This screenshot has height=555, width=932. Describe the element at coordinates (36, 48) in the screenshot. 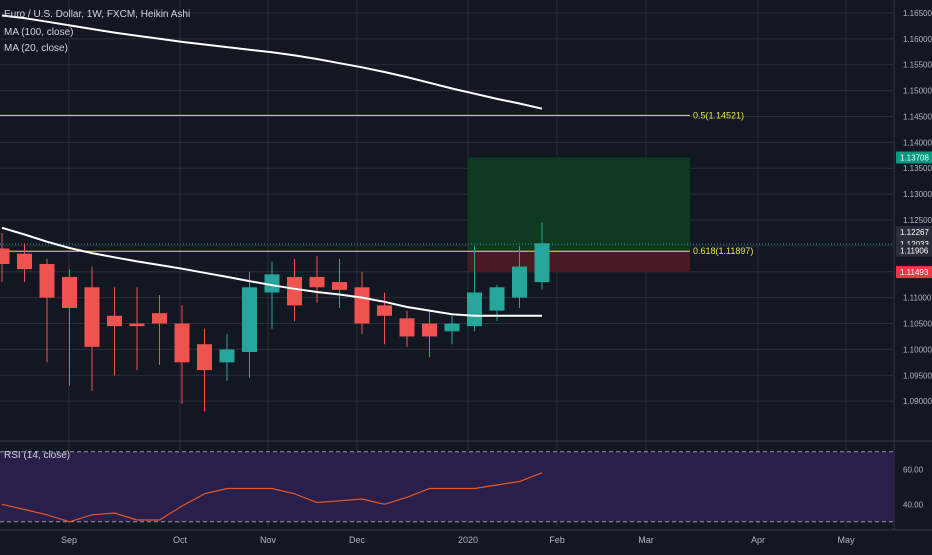

I see `legend-ma20: MA (20, close)` at that location.